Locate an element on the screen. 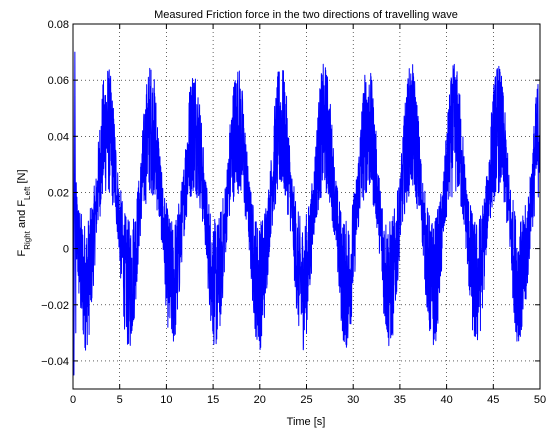 The height and width of the screenshot is (434, 547). y-tick-label: 0.02 is located at coordinates (58, 193).